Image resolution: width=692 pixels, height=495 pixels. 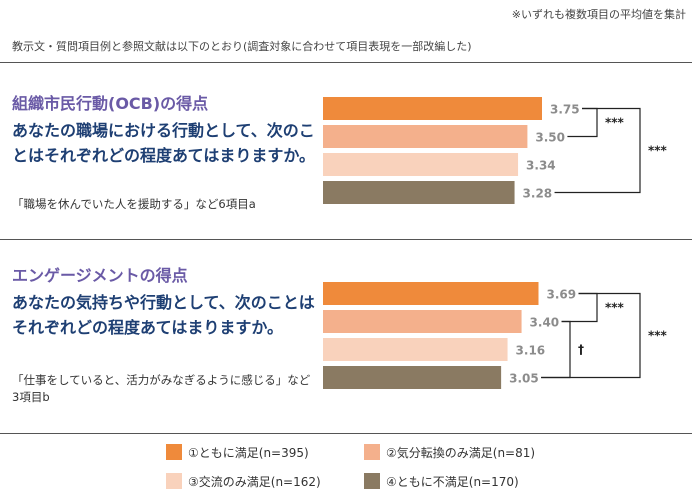 I want to click on value-label-2-4: 3.05, so click(x=524, y=379).